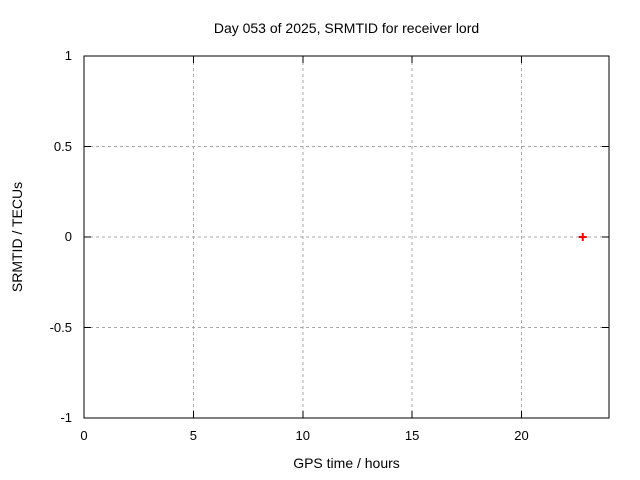 The image size is (640, 480). Describe the element at coordinates (66, 417) in the screenshot. I see `y-tick-label: -1` at that location.